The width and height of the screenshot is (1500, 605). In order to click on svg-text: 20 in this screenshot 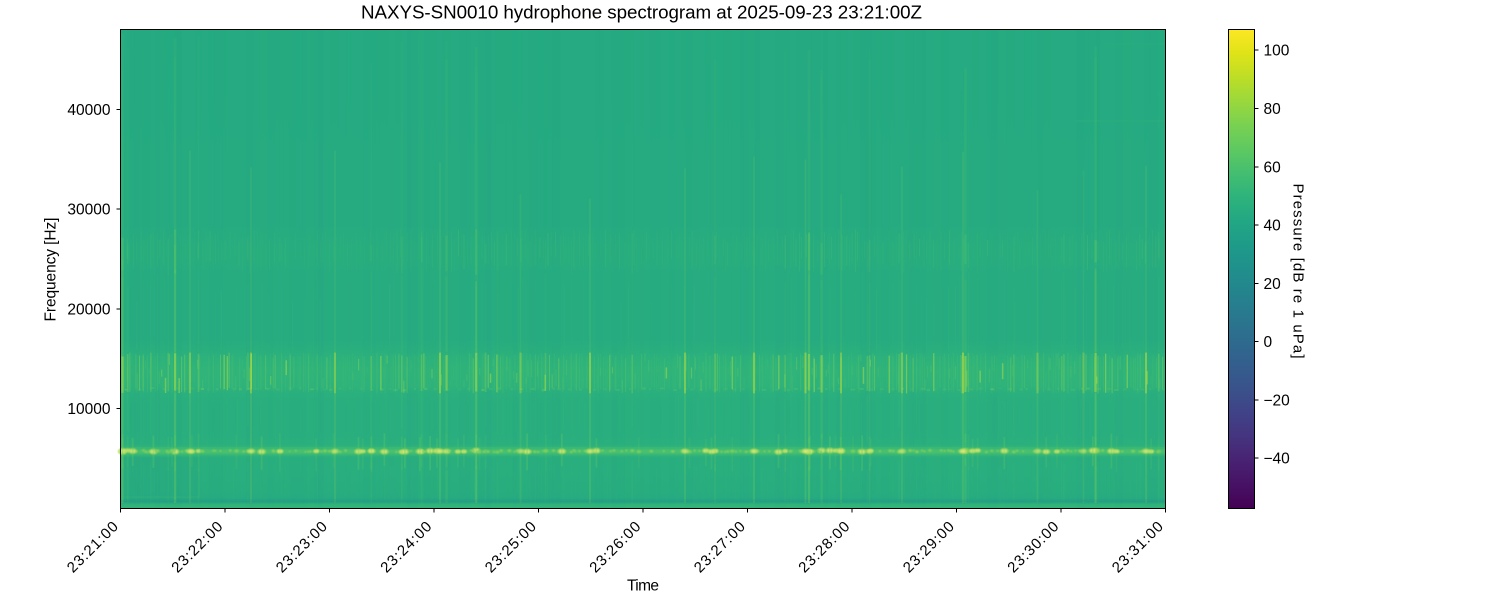, I will do `click(1273, 284)`.